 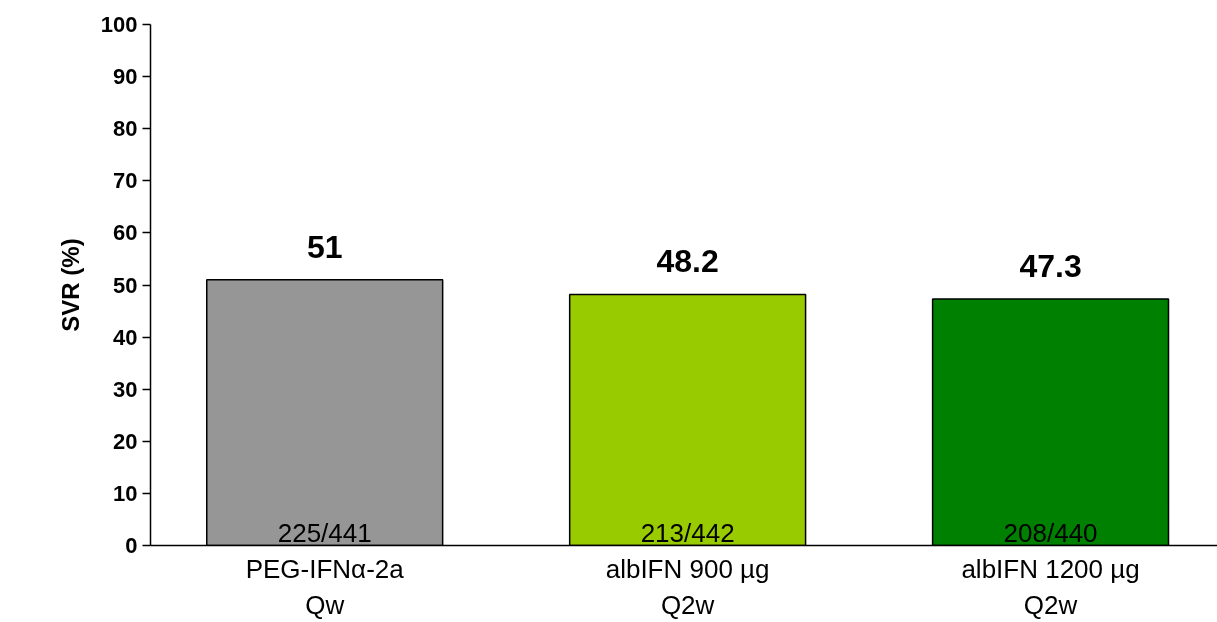 I want to click on y-tick-label: 60, so click(x=125, y=233).